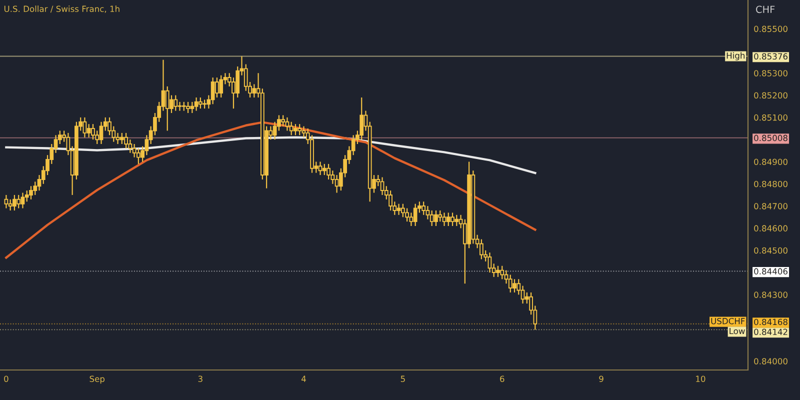  What do you see at coordinates (771, 332) in the screenshot?
I see `y-tick-label: 0.84142` at bounding box center [771, 332].